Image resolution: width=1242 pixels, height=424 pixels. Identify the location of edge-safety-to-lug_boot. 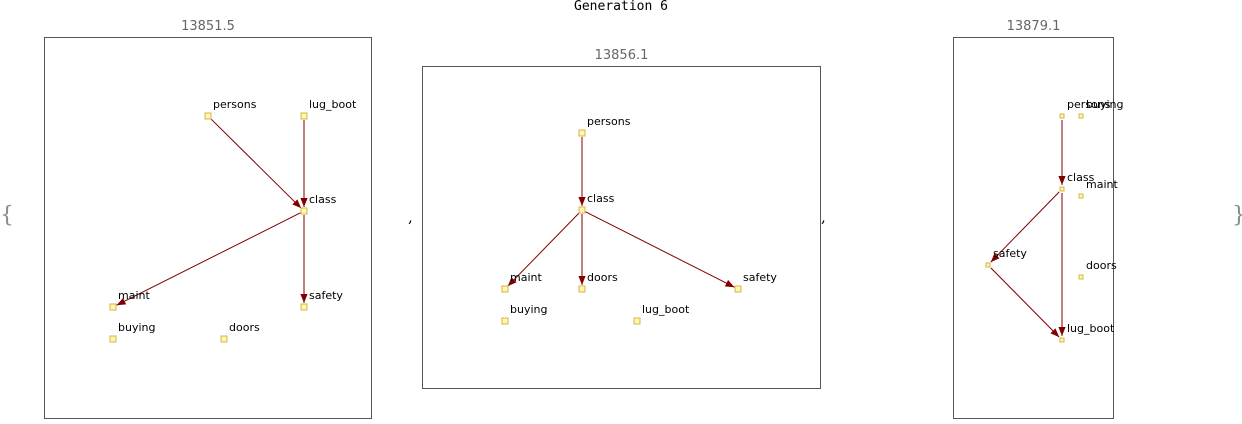
(1025, 302).